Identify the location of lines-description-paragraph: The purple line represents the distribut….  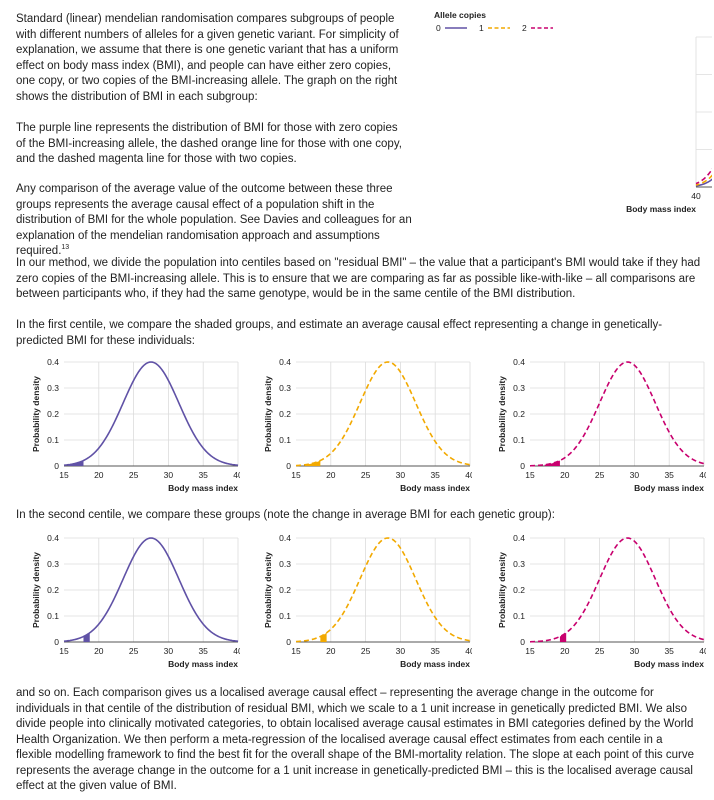
(209, 143).